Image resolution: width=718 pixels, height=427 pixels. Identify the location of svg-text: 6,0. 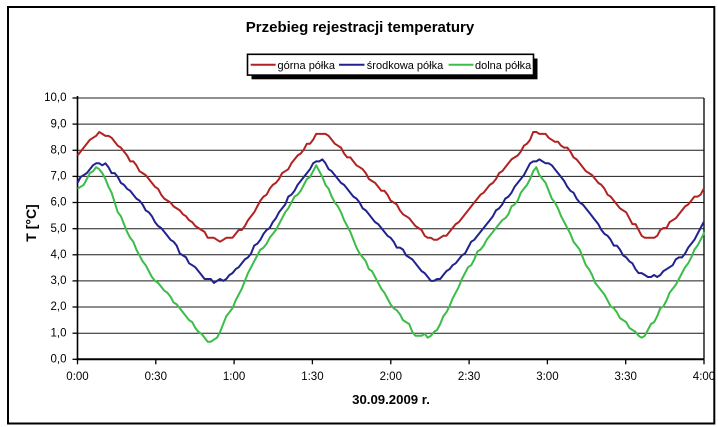
(59, 203).